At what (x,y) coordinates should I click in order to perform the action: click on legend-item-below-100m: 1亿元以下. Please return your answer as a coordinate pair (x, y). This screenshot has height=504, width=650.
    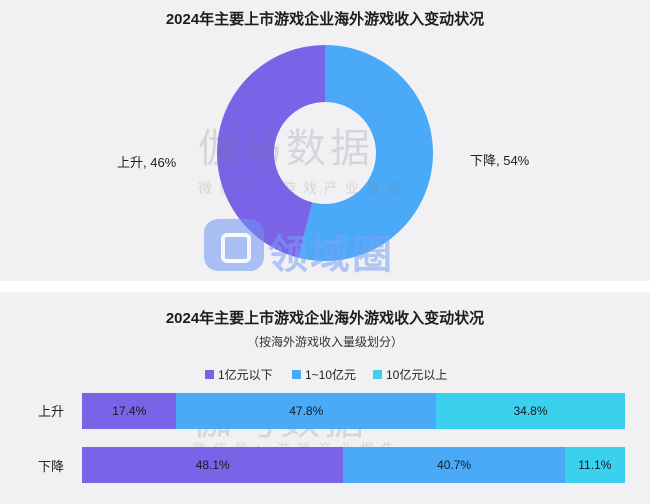
    Looking at the image, I should click on (239, 374).